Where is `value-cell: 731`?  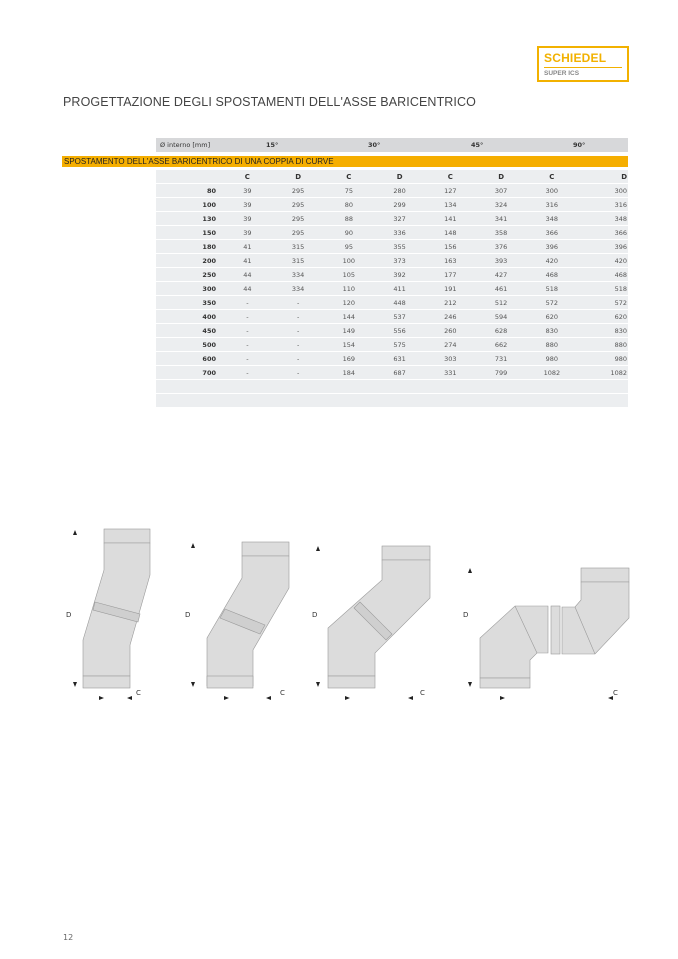
value-cell: 731 is located at coordinates (501, 358).